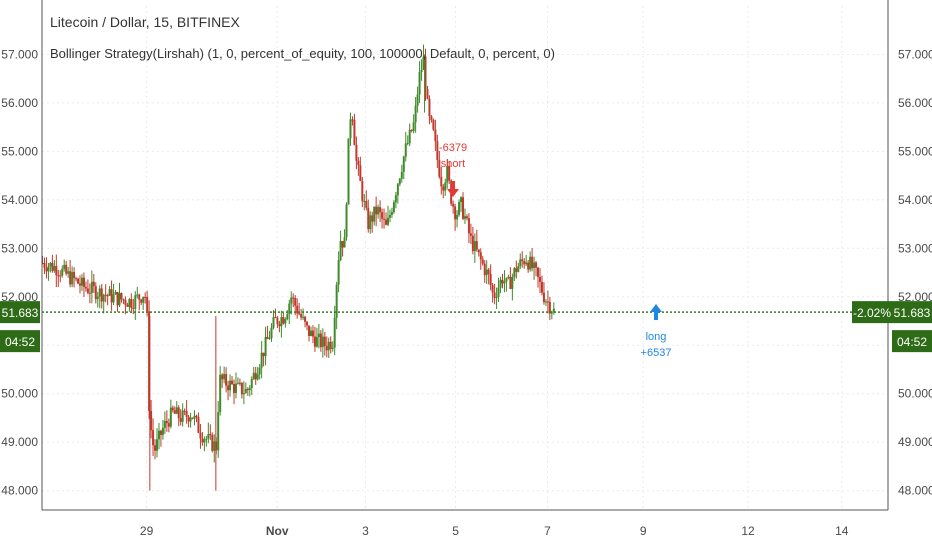 Image resolution: width=932 pixels, height=555 pixels. I want to click on y-tick-label-right: 48.000, so click(915, 491).